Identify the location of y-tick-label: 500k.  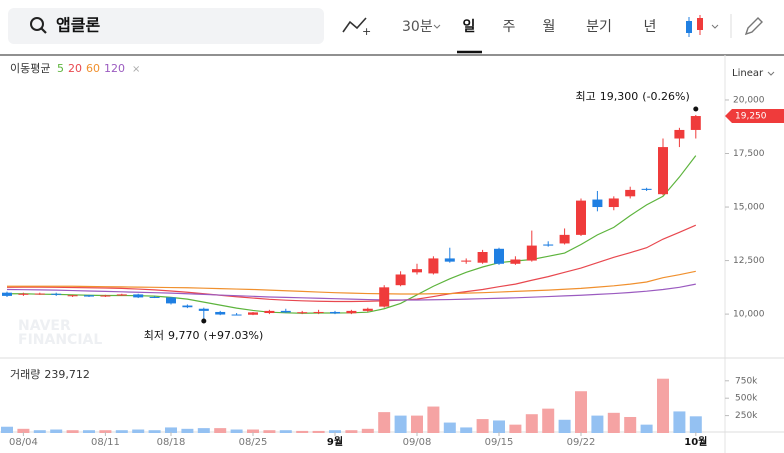
(746, 399).